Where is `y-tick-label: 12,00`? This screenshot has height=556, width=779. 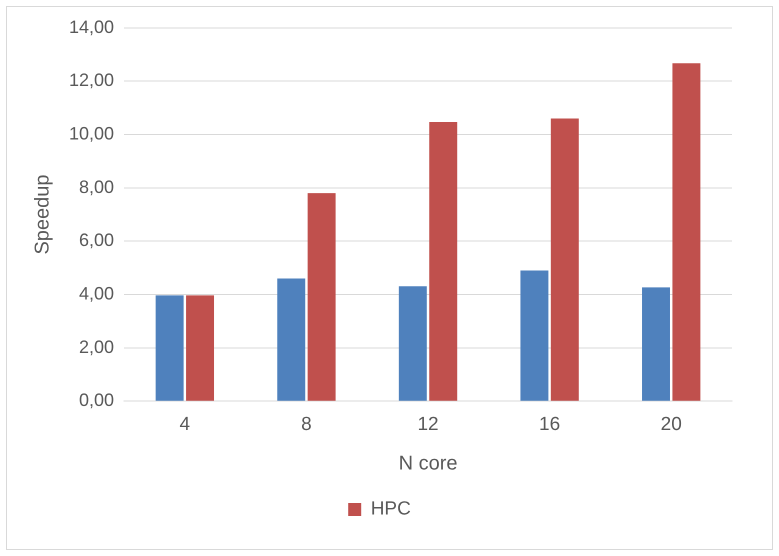 y-tick-label: 12,00 is located at coordinates (91, 80).